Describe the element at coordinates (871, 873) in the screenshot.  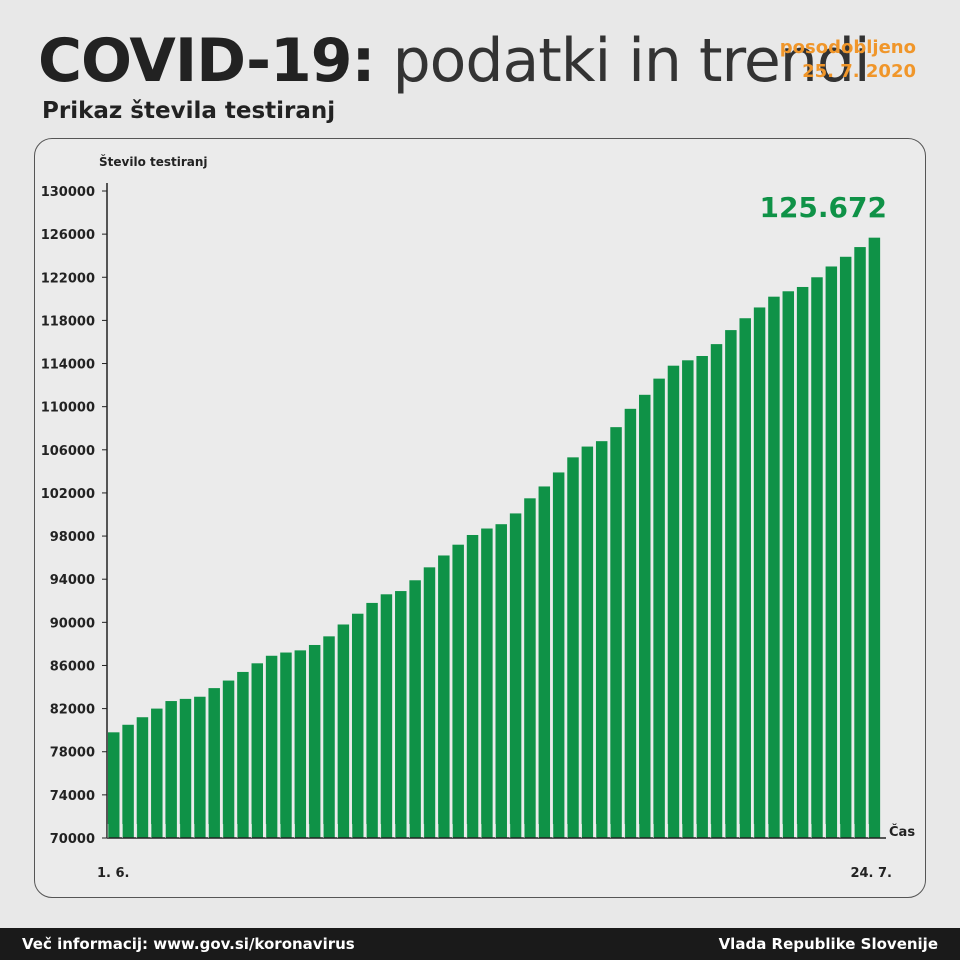
I see `x-end-label: 24. 7.` at that location.